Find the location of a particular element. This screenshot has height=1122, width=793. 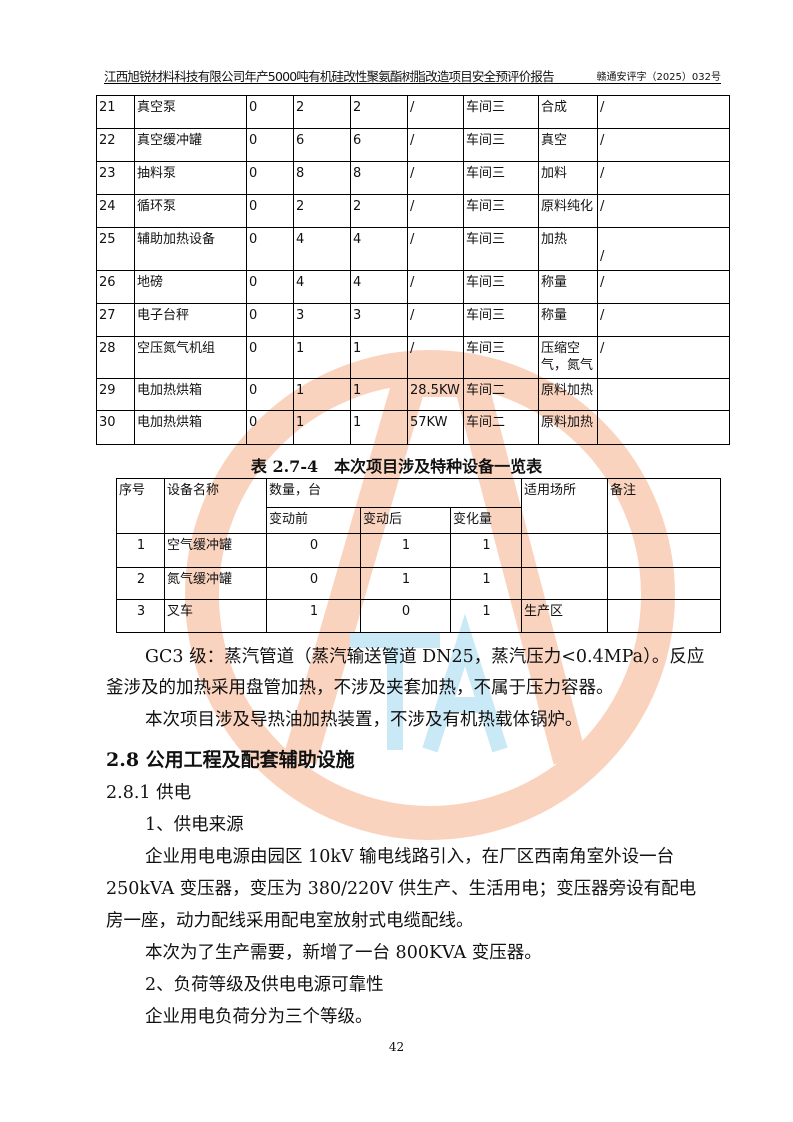

cell-purpose: 原料纯化 is located at coordinates (568, 211).